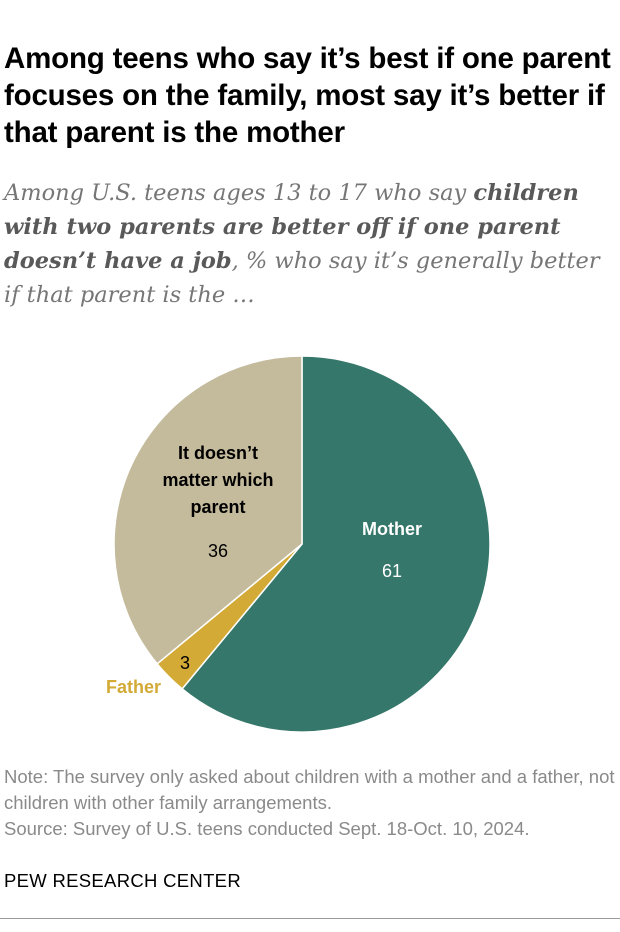  I want to click on credit-text: PEW RESEARCH CENTER, so click(122, 880).